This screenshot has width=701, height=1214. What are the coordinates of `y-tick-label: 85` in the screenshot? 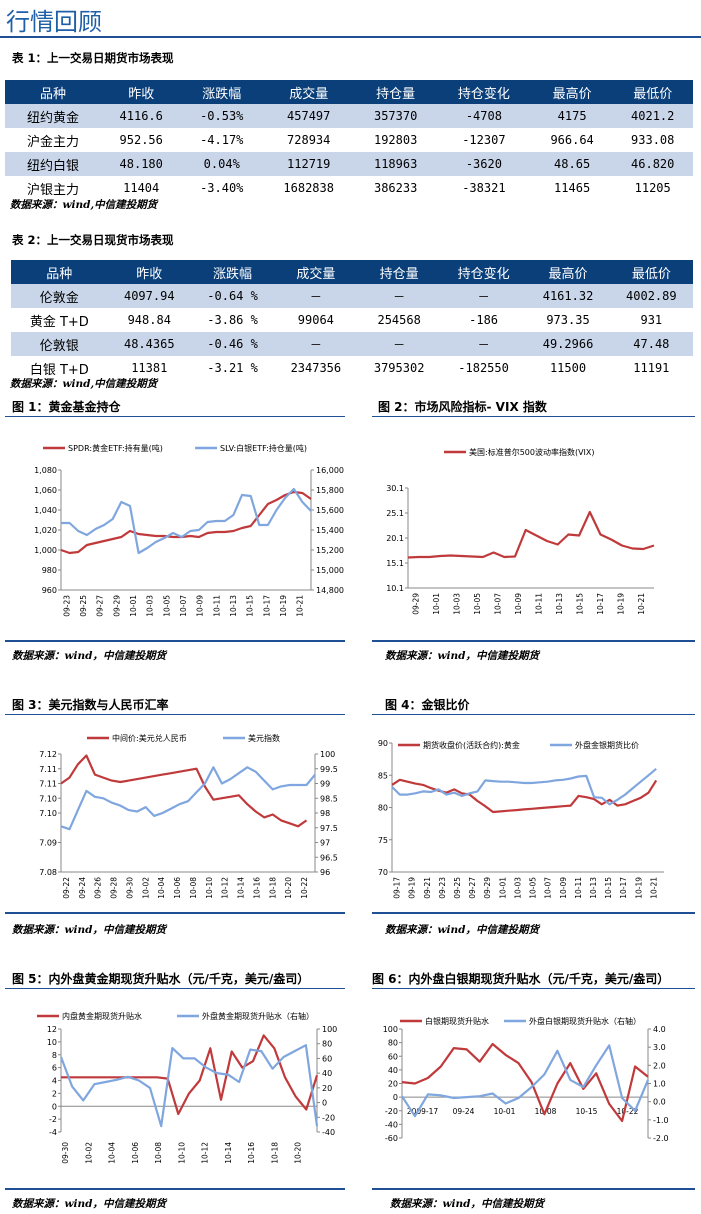 It's located at (383, 775).